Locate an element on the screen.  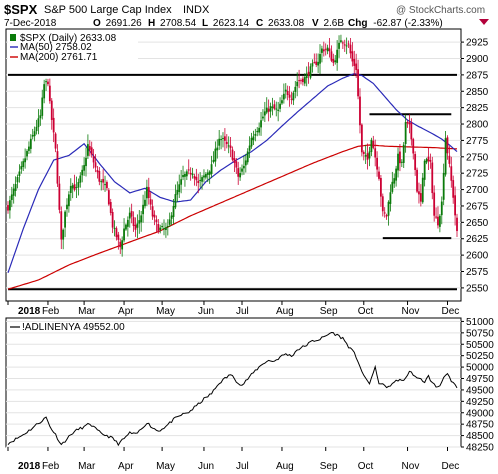
breadth-ytick-label: 49750 is located at coordinates (480, 379).